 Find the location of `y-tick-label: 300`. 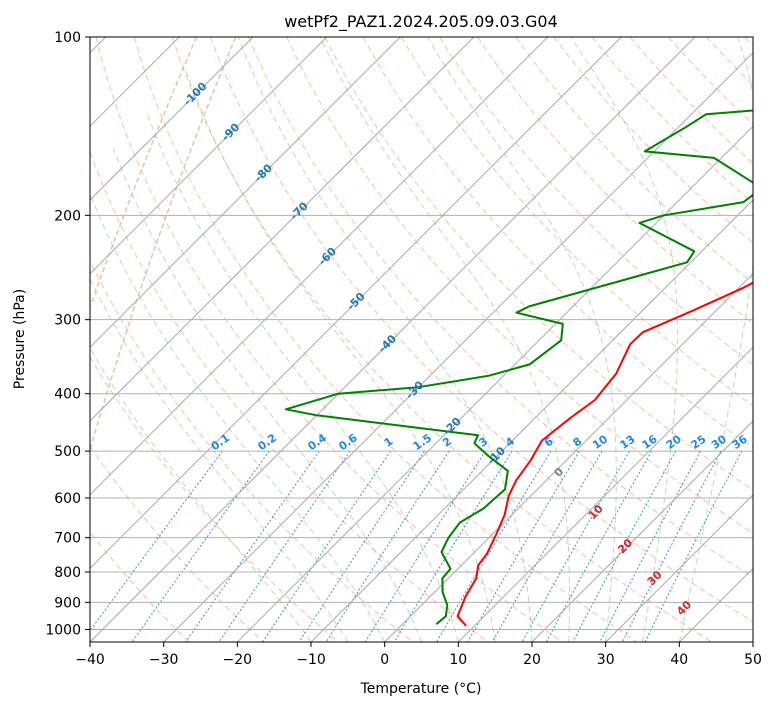

y-tick-label: 300 is located at coordinates (67, 321).